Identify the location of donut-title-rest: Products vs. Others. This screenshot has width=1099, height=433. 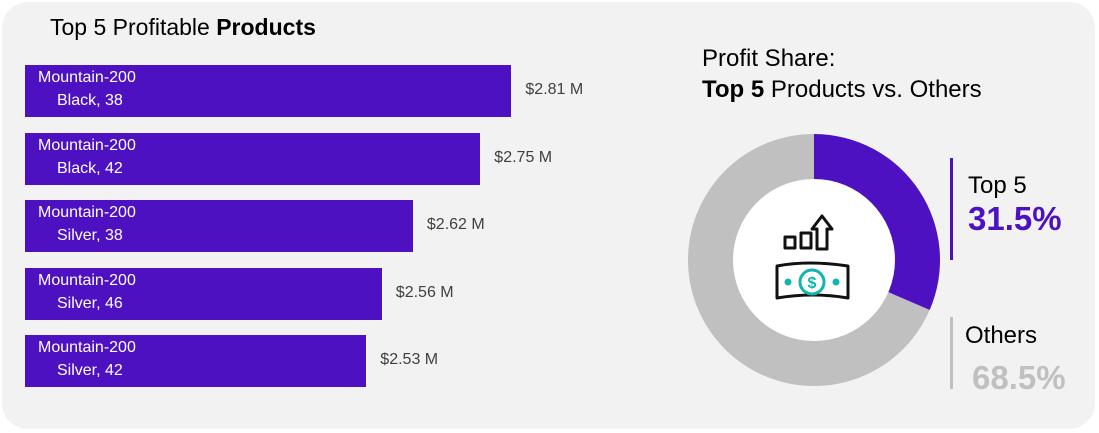
(873, 89).